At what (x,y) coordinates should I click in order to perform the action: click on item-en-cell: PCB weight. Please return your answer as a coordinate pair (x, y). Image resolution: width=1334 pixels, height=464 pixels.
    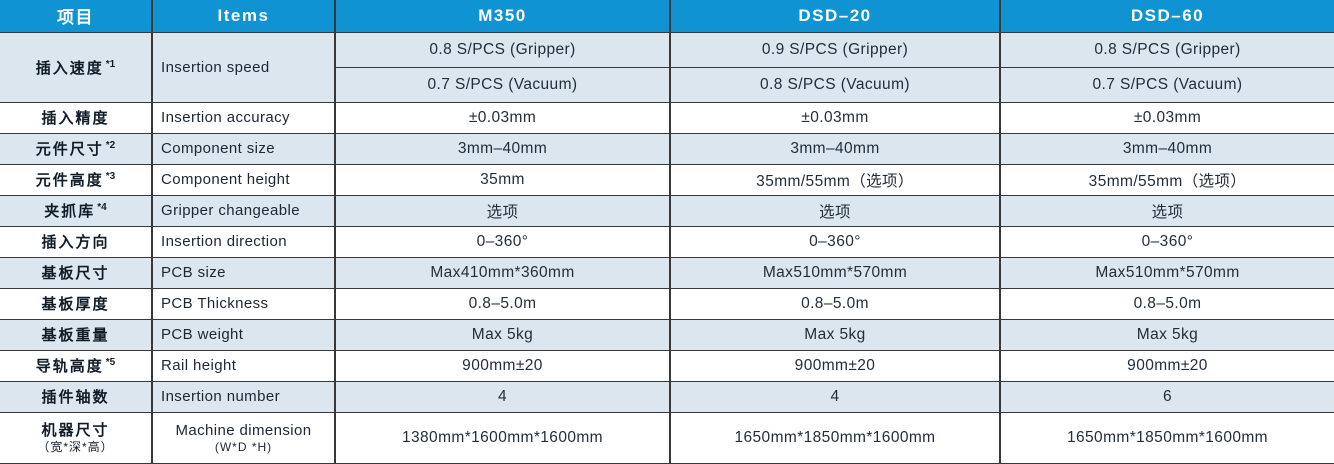
    Looking at the image, I should click on (243, 334).